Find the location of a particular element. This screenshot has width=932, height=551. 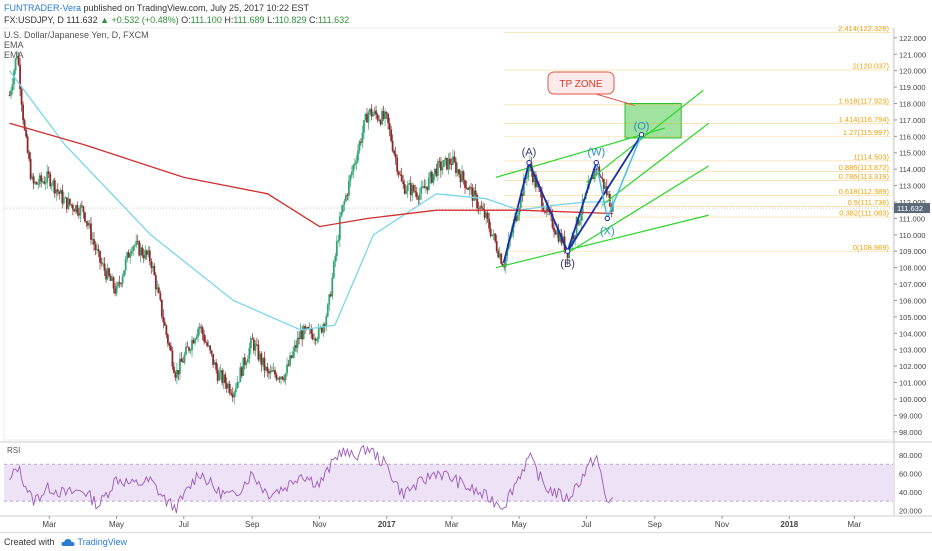

symbol-label: FX:USDJPY, D is located at coordinates (34, 20).